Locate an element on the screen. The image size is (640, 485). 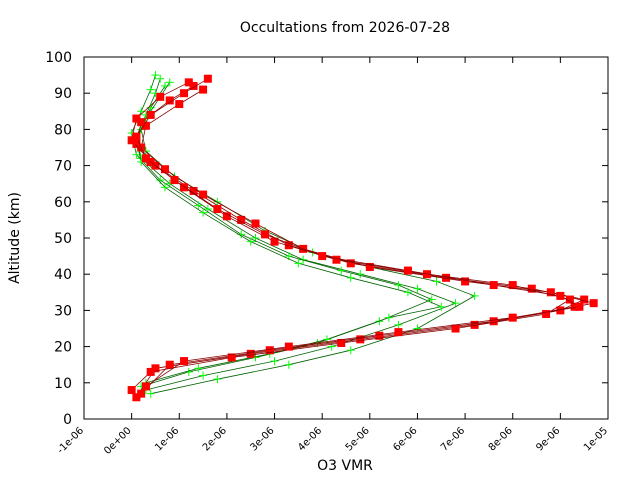
y-tick-label: 0 is located at coordinates (67, 420).